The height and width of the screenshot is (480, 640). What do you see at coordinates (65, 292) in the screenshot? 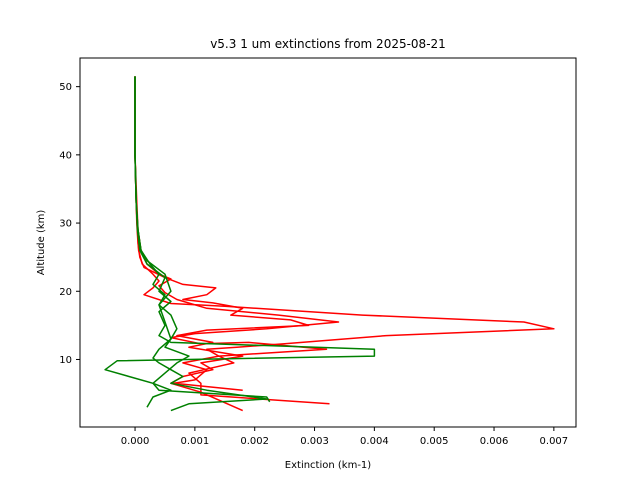
I see `y-tick-label: 20` at bounding box center [65, 292].